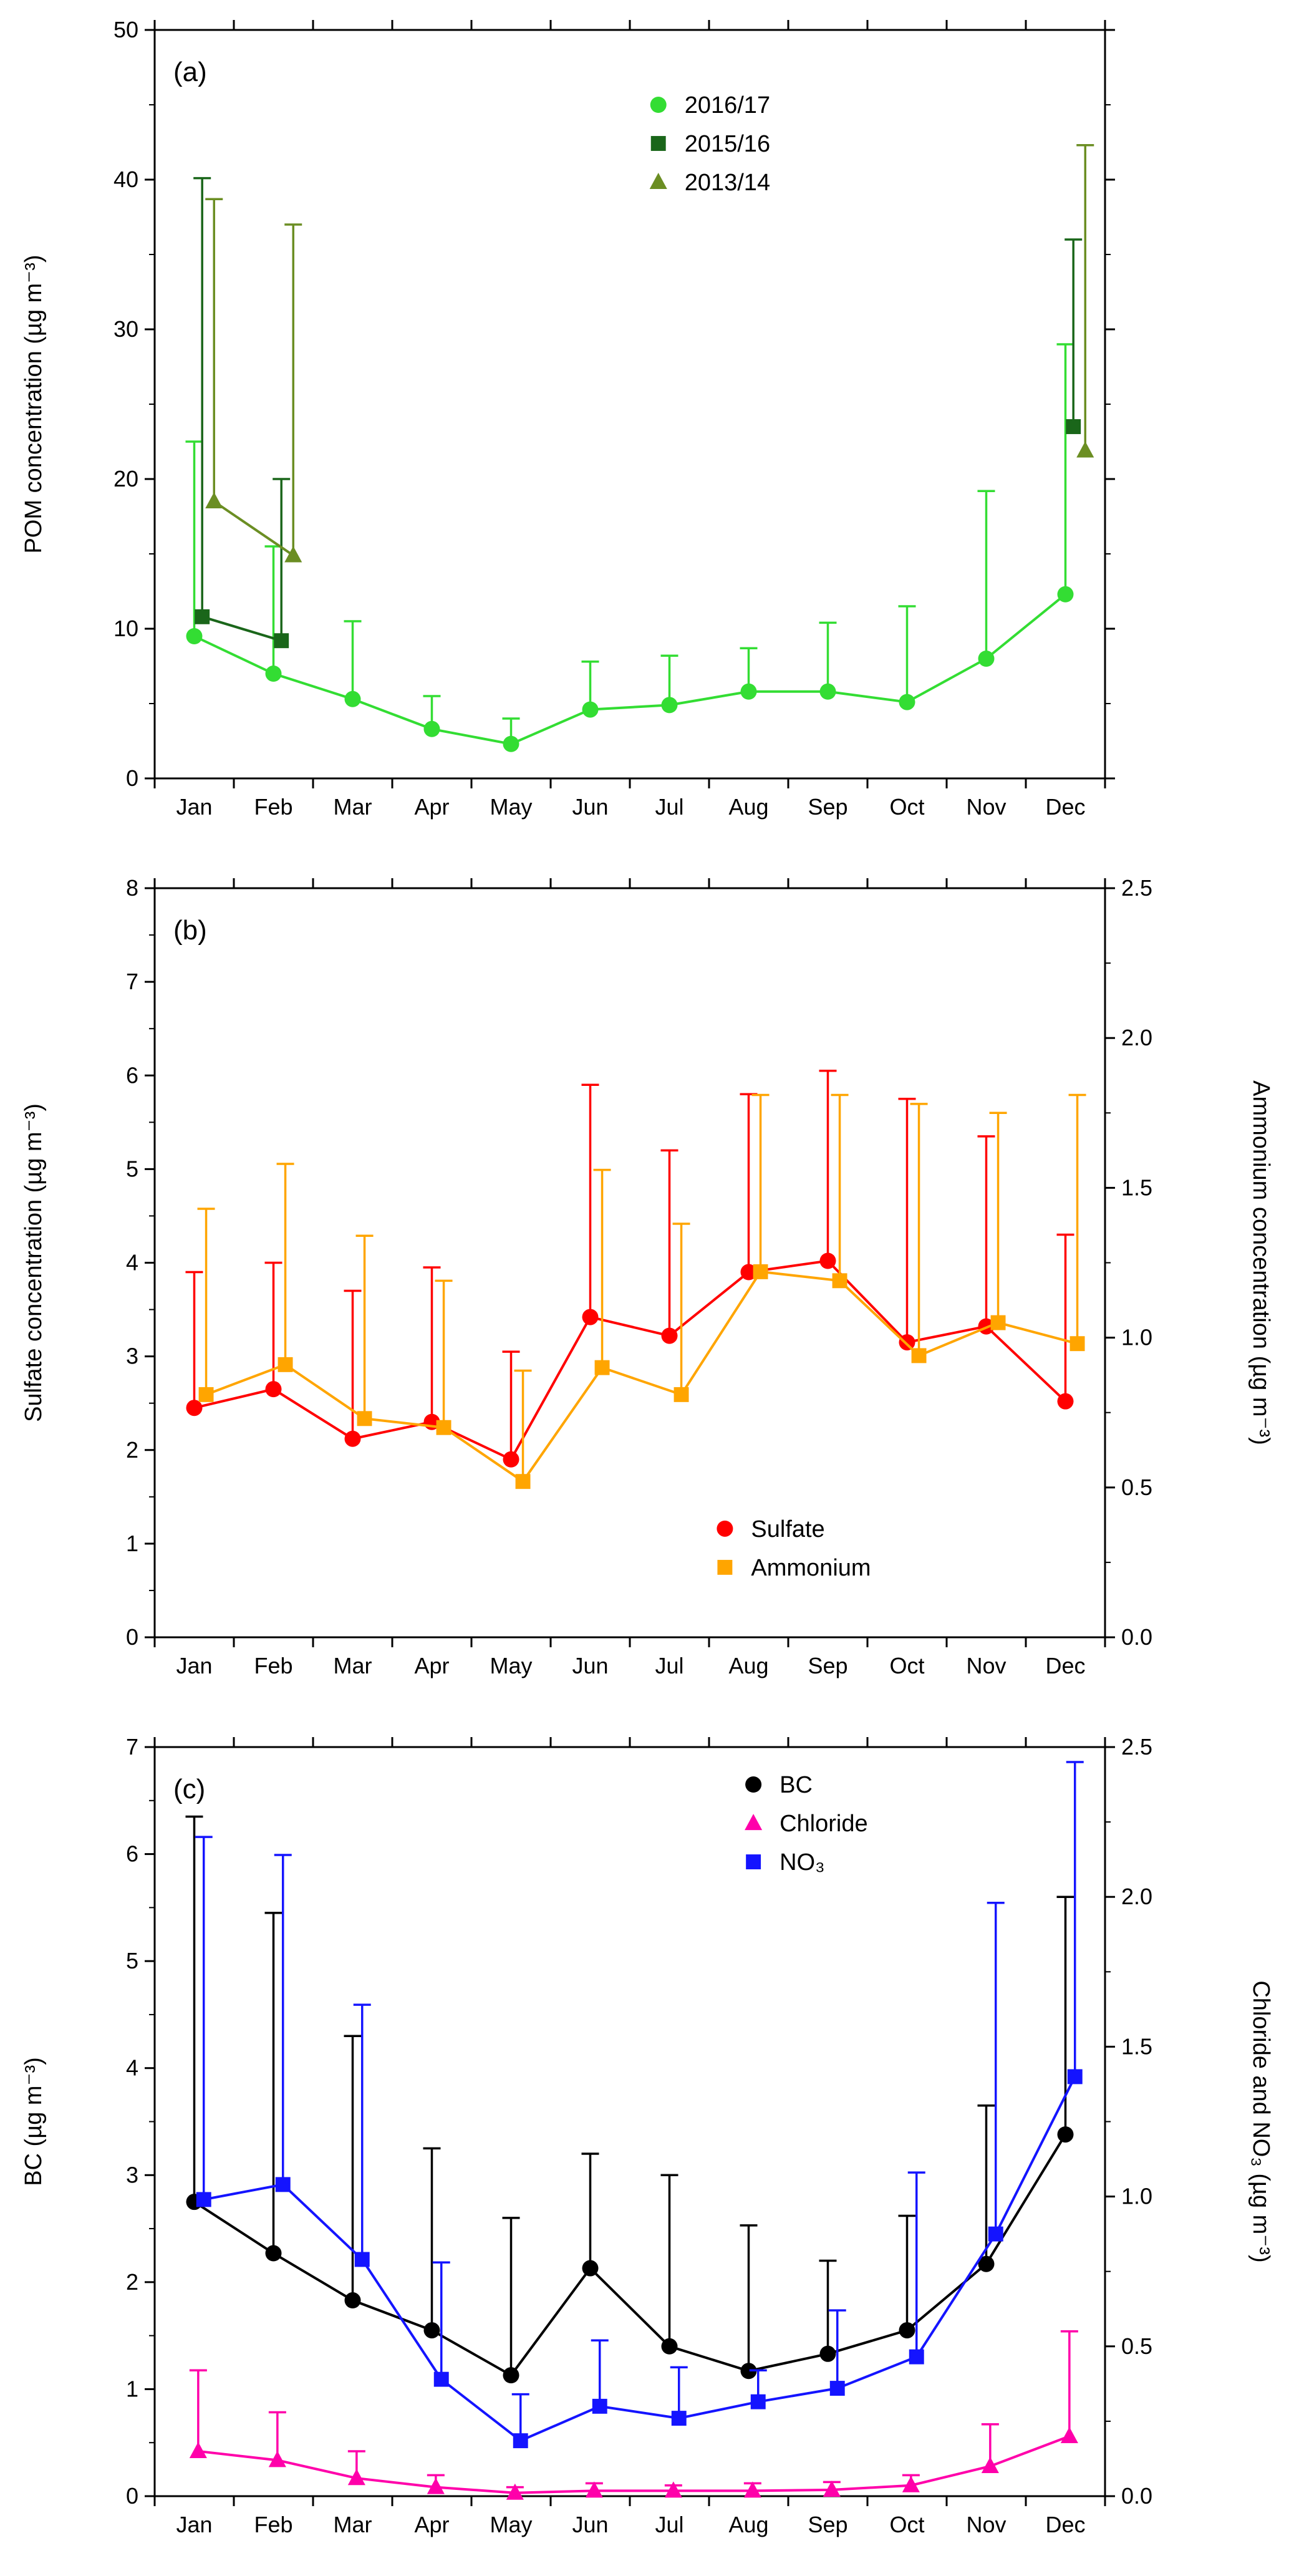 This screenshot has height=2576, width=1289. What do you see at coordinates (1261, 2121) in the screenshot?
I see `right-axis-label: Chloride and NO₃ (µg m⁻³)` at bounding box center [1261, 2121].